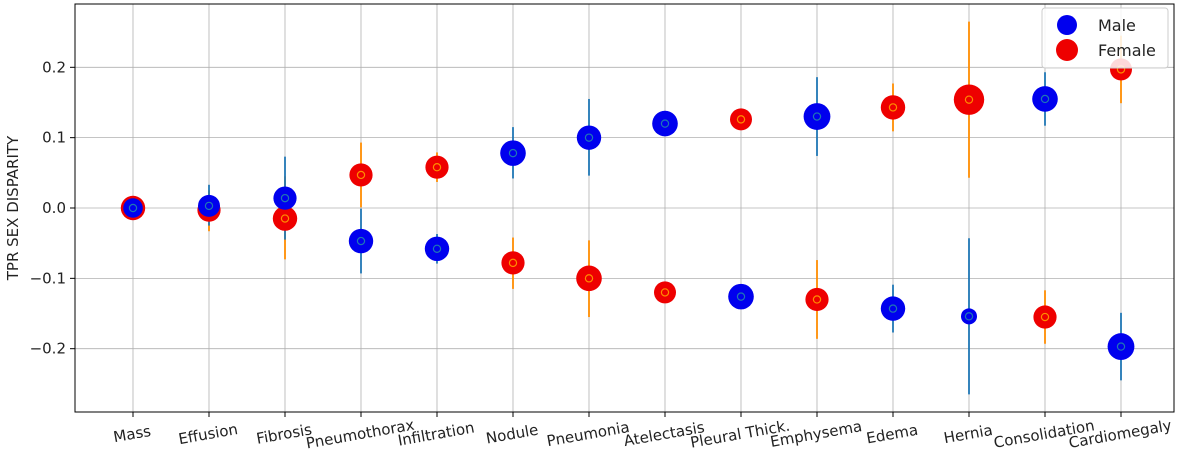  I want to click on point-female-pneumonia, so click(589, 278).